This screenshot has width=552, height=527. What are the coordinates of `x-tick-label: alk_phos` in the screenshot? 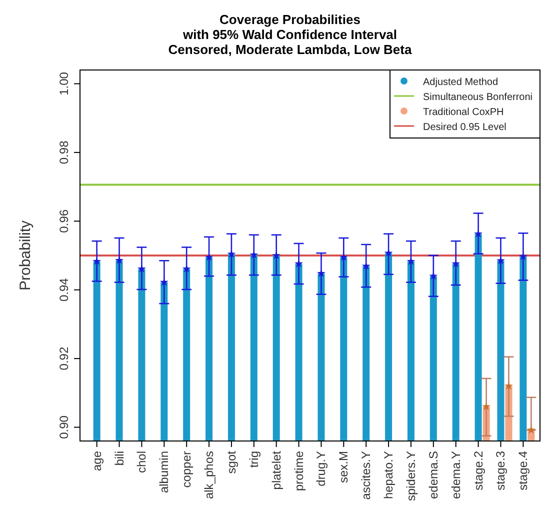 It's located at (209, 475).